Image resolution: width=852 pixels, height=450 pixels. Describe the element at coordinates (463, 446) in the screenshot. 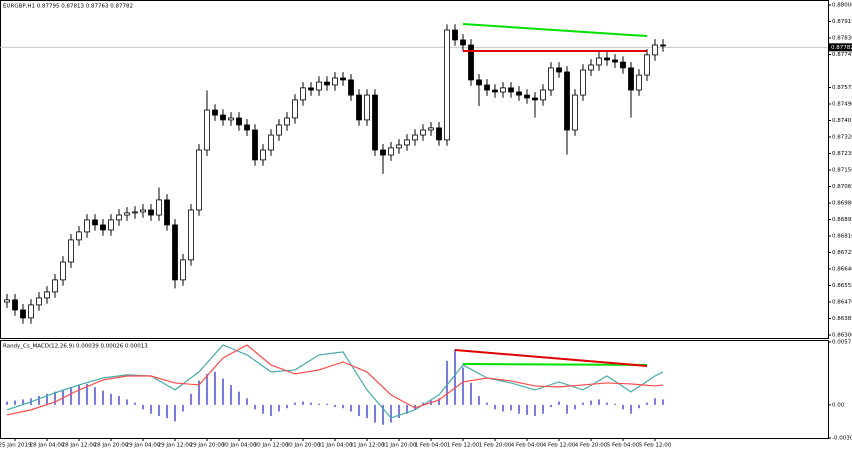

I see `x-tick-label: 1 Feb 12:00` at that location.